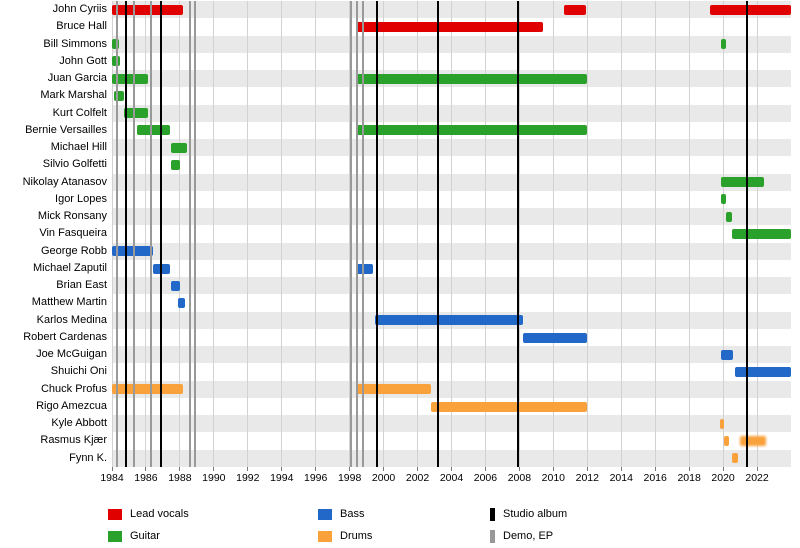  Describe the element at coordinates (81, 26) in the screenshot. I see `member-label: Bruce Hall` at that location.